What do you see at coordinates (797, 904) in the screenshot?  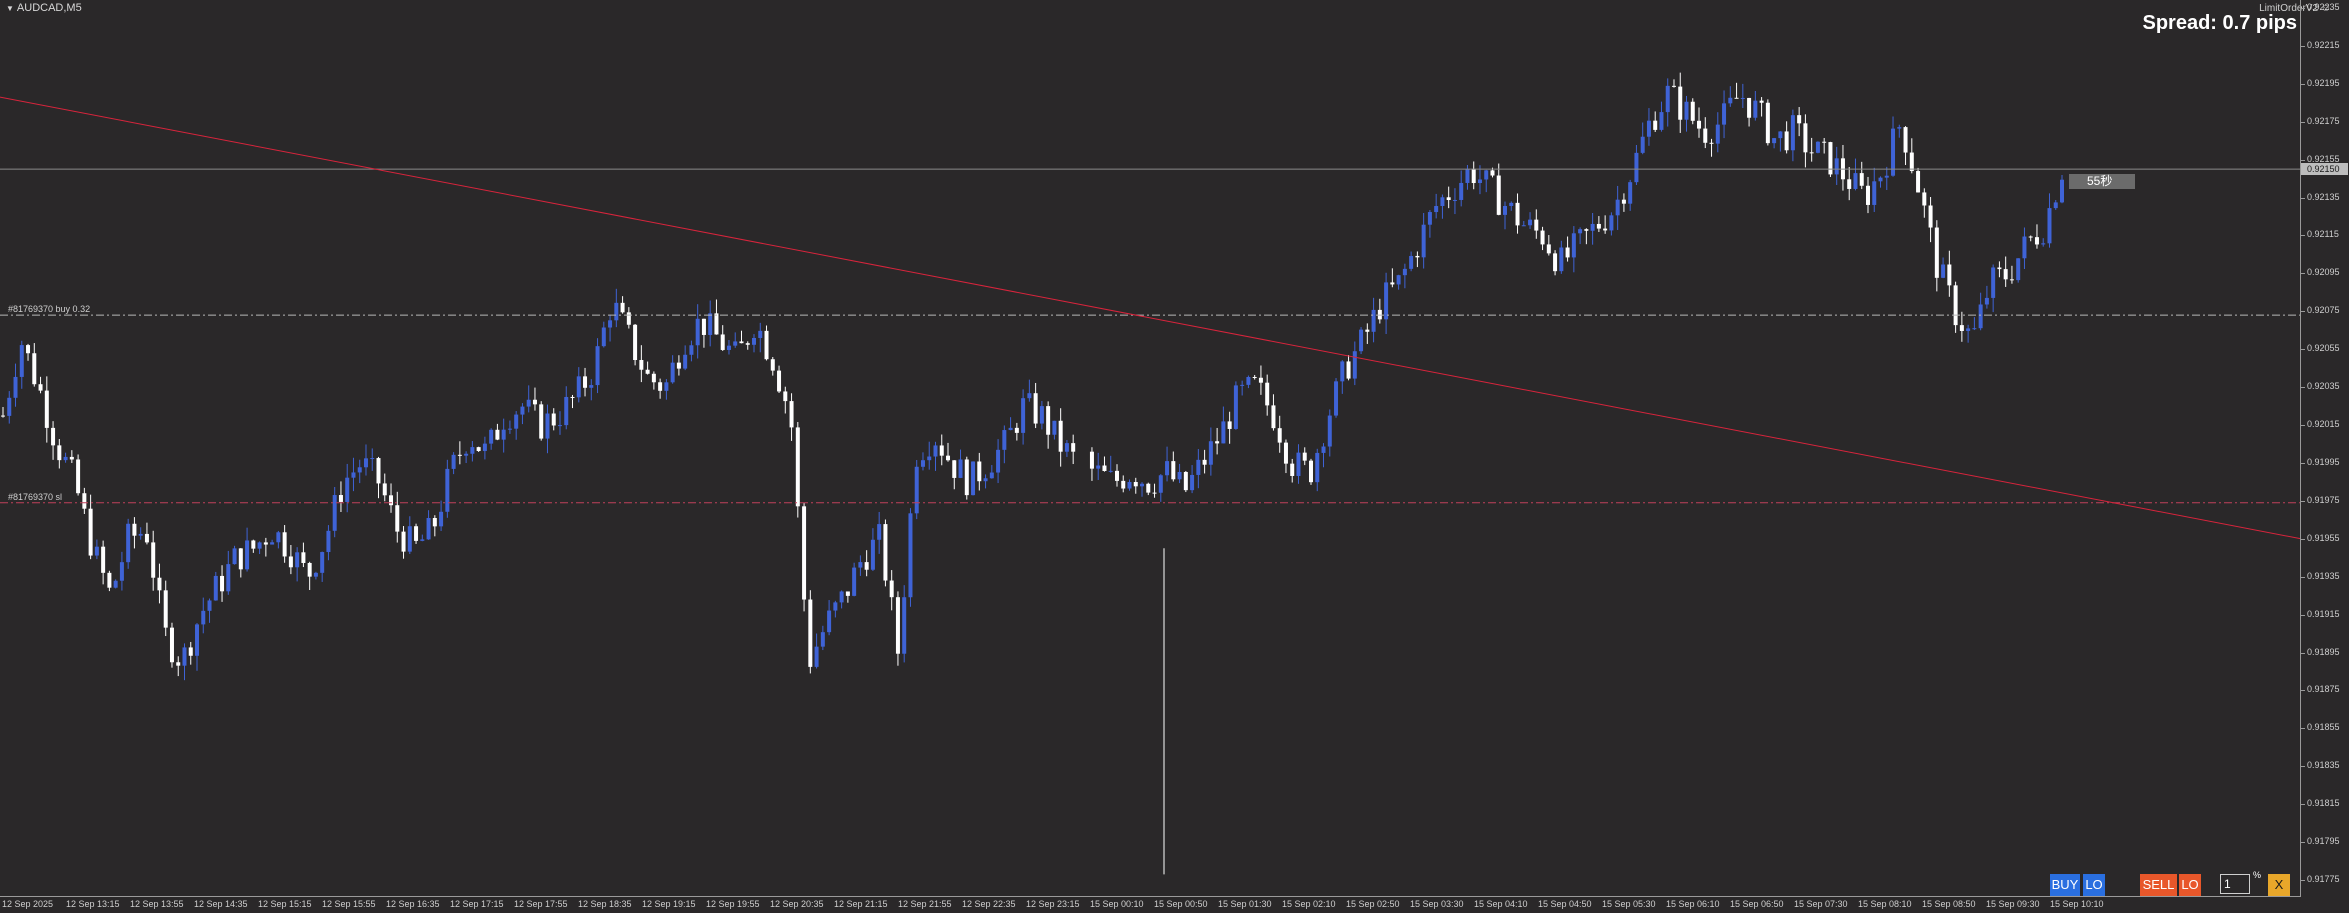 I see `time-tick: 12 Sep 20:35` at bounding box center [797, 904].